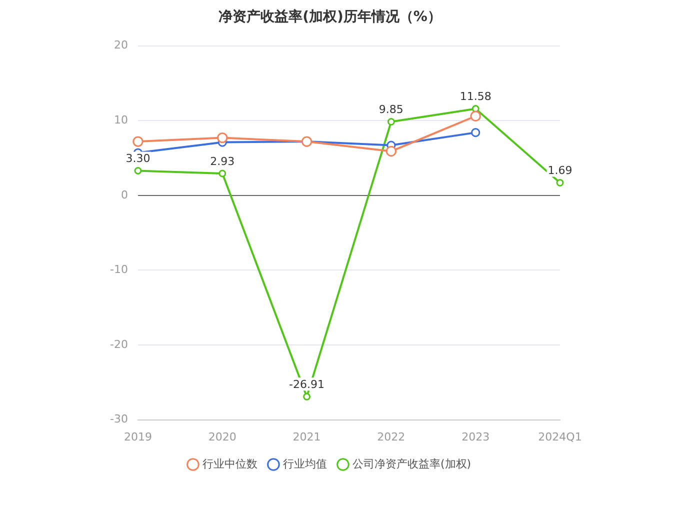 The image size is (700, 525). I want to click on x-tick-label: 2019, so click(138, 437).